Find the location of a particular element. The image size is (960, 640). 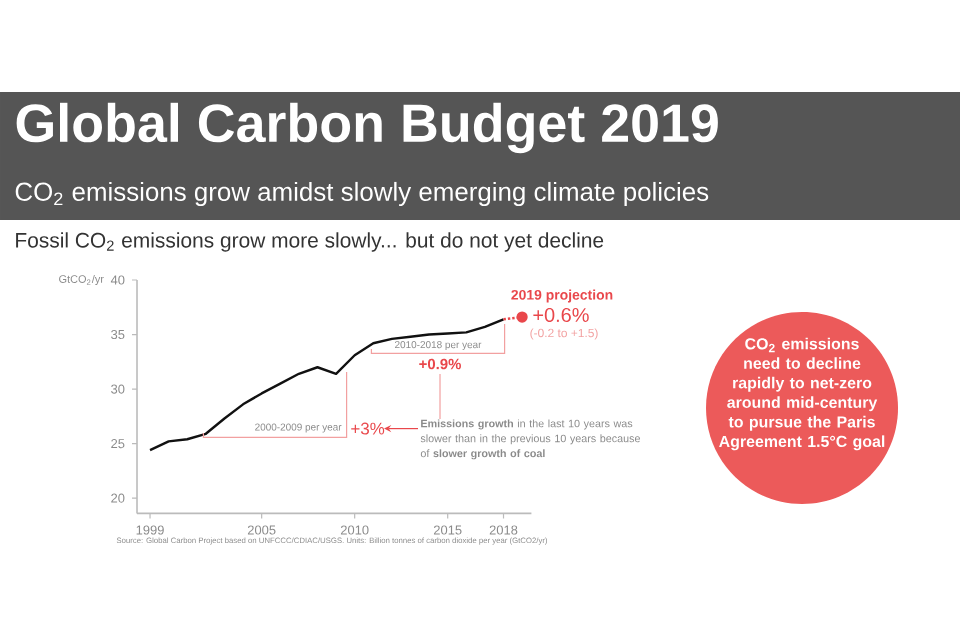

text: Fossil CO$_{2}$ emissions grow more slowly... but do not yet decline is located at coordinates (310, 242).